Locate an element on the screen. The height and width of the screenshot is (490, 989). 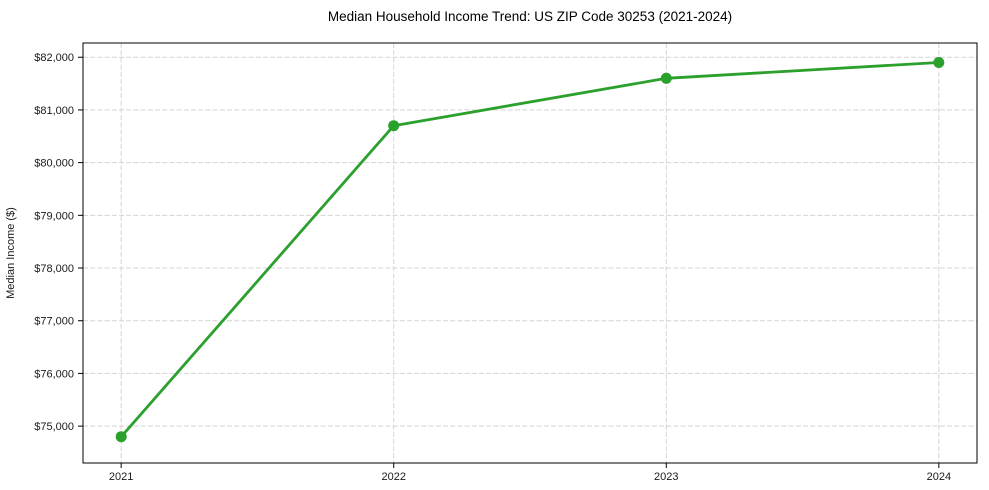
x-tick-label: 2024 is located at coordinates (939, 477).